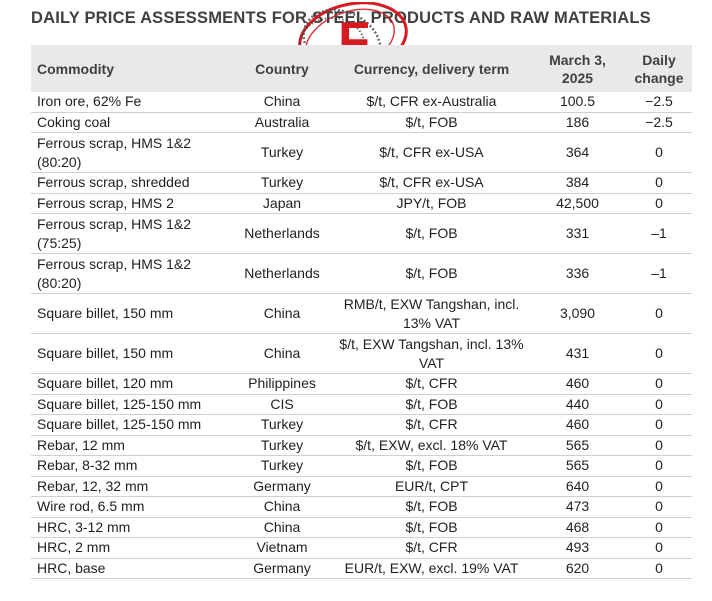 This screenshot has height=601, width=712. What do you see at coordinates (577, 102) in the screenshot?
I see `cell-price: 100.5` at bounding box center [577, 102].